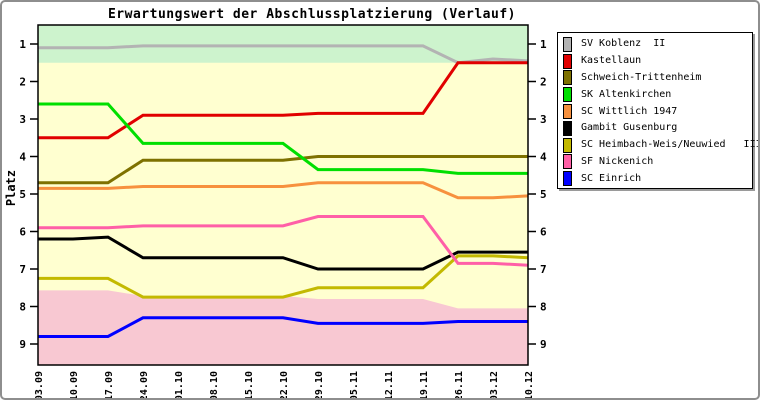  Describe the element at coordinates (629, 128) in the screenshot. I see `legend-label: Gambit Gusenburg` at that location.